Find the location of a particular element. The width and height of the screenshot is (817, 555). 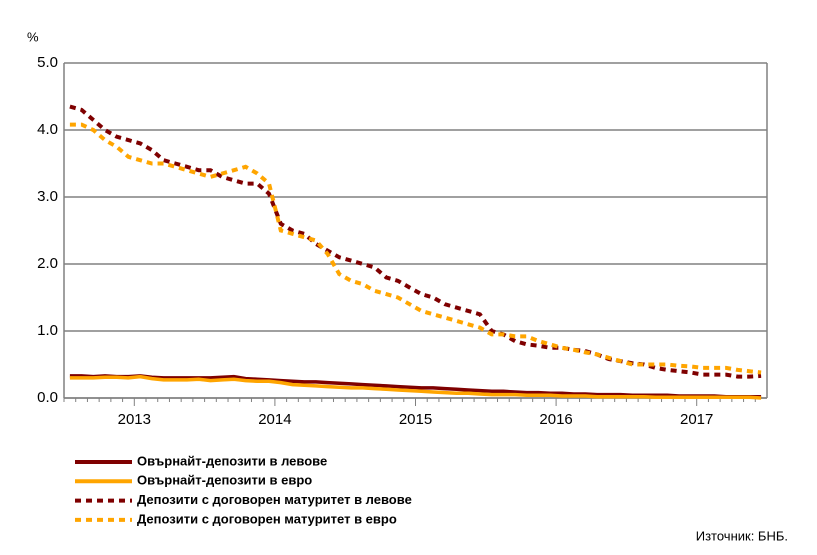

y-tick-label: 0.0 is located at coordinates (47, 397).